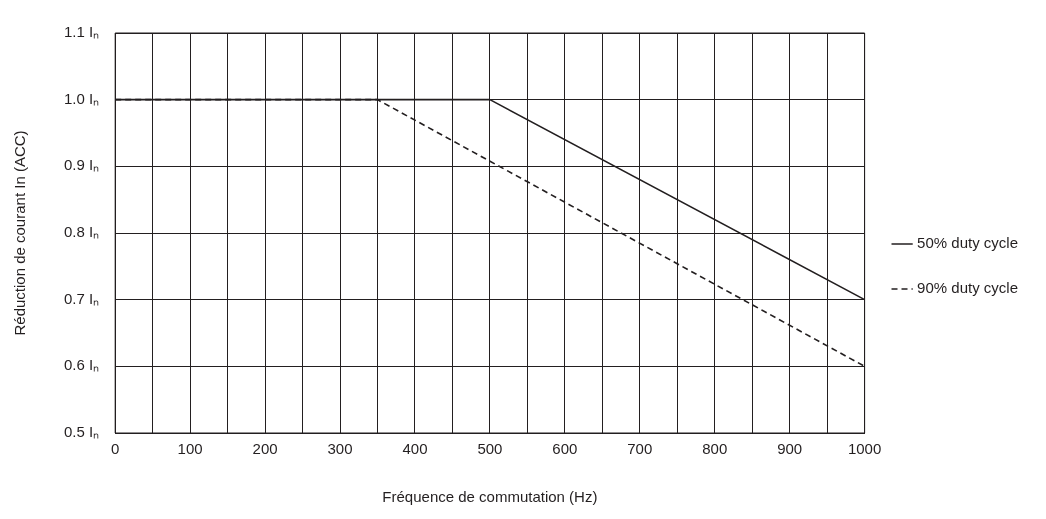  What do you see at coordinates (340, 449) in the screenshot?
I see `x-tick-label: 300` at bounding box center [340, 449].